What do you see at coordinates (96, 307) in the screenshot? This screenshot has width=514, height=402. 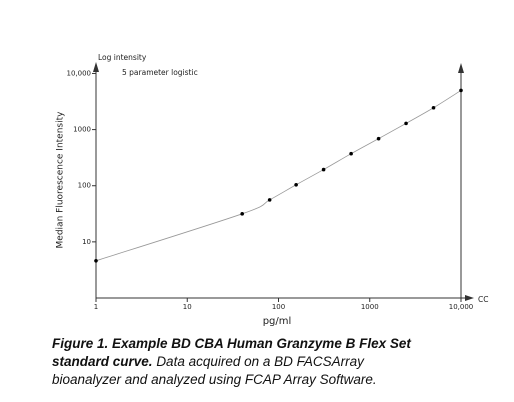 I see `x-tick-label: 1` at bounding box center [96, 307].